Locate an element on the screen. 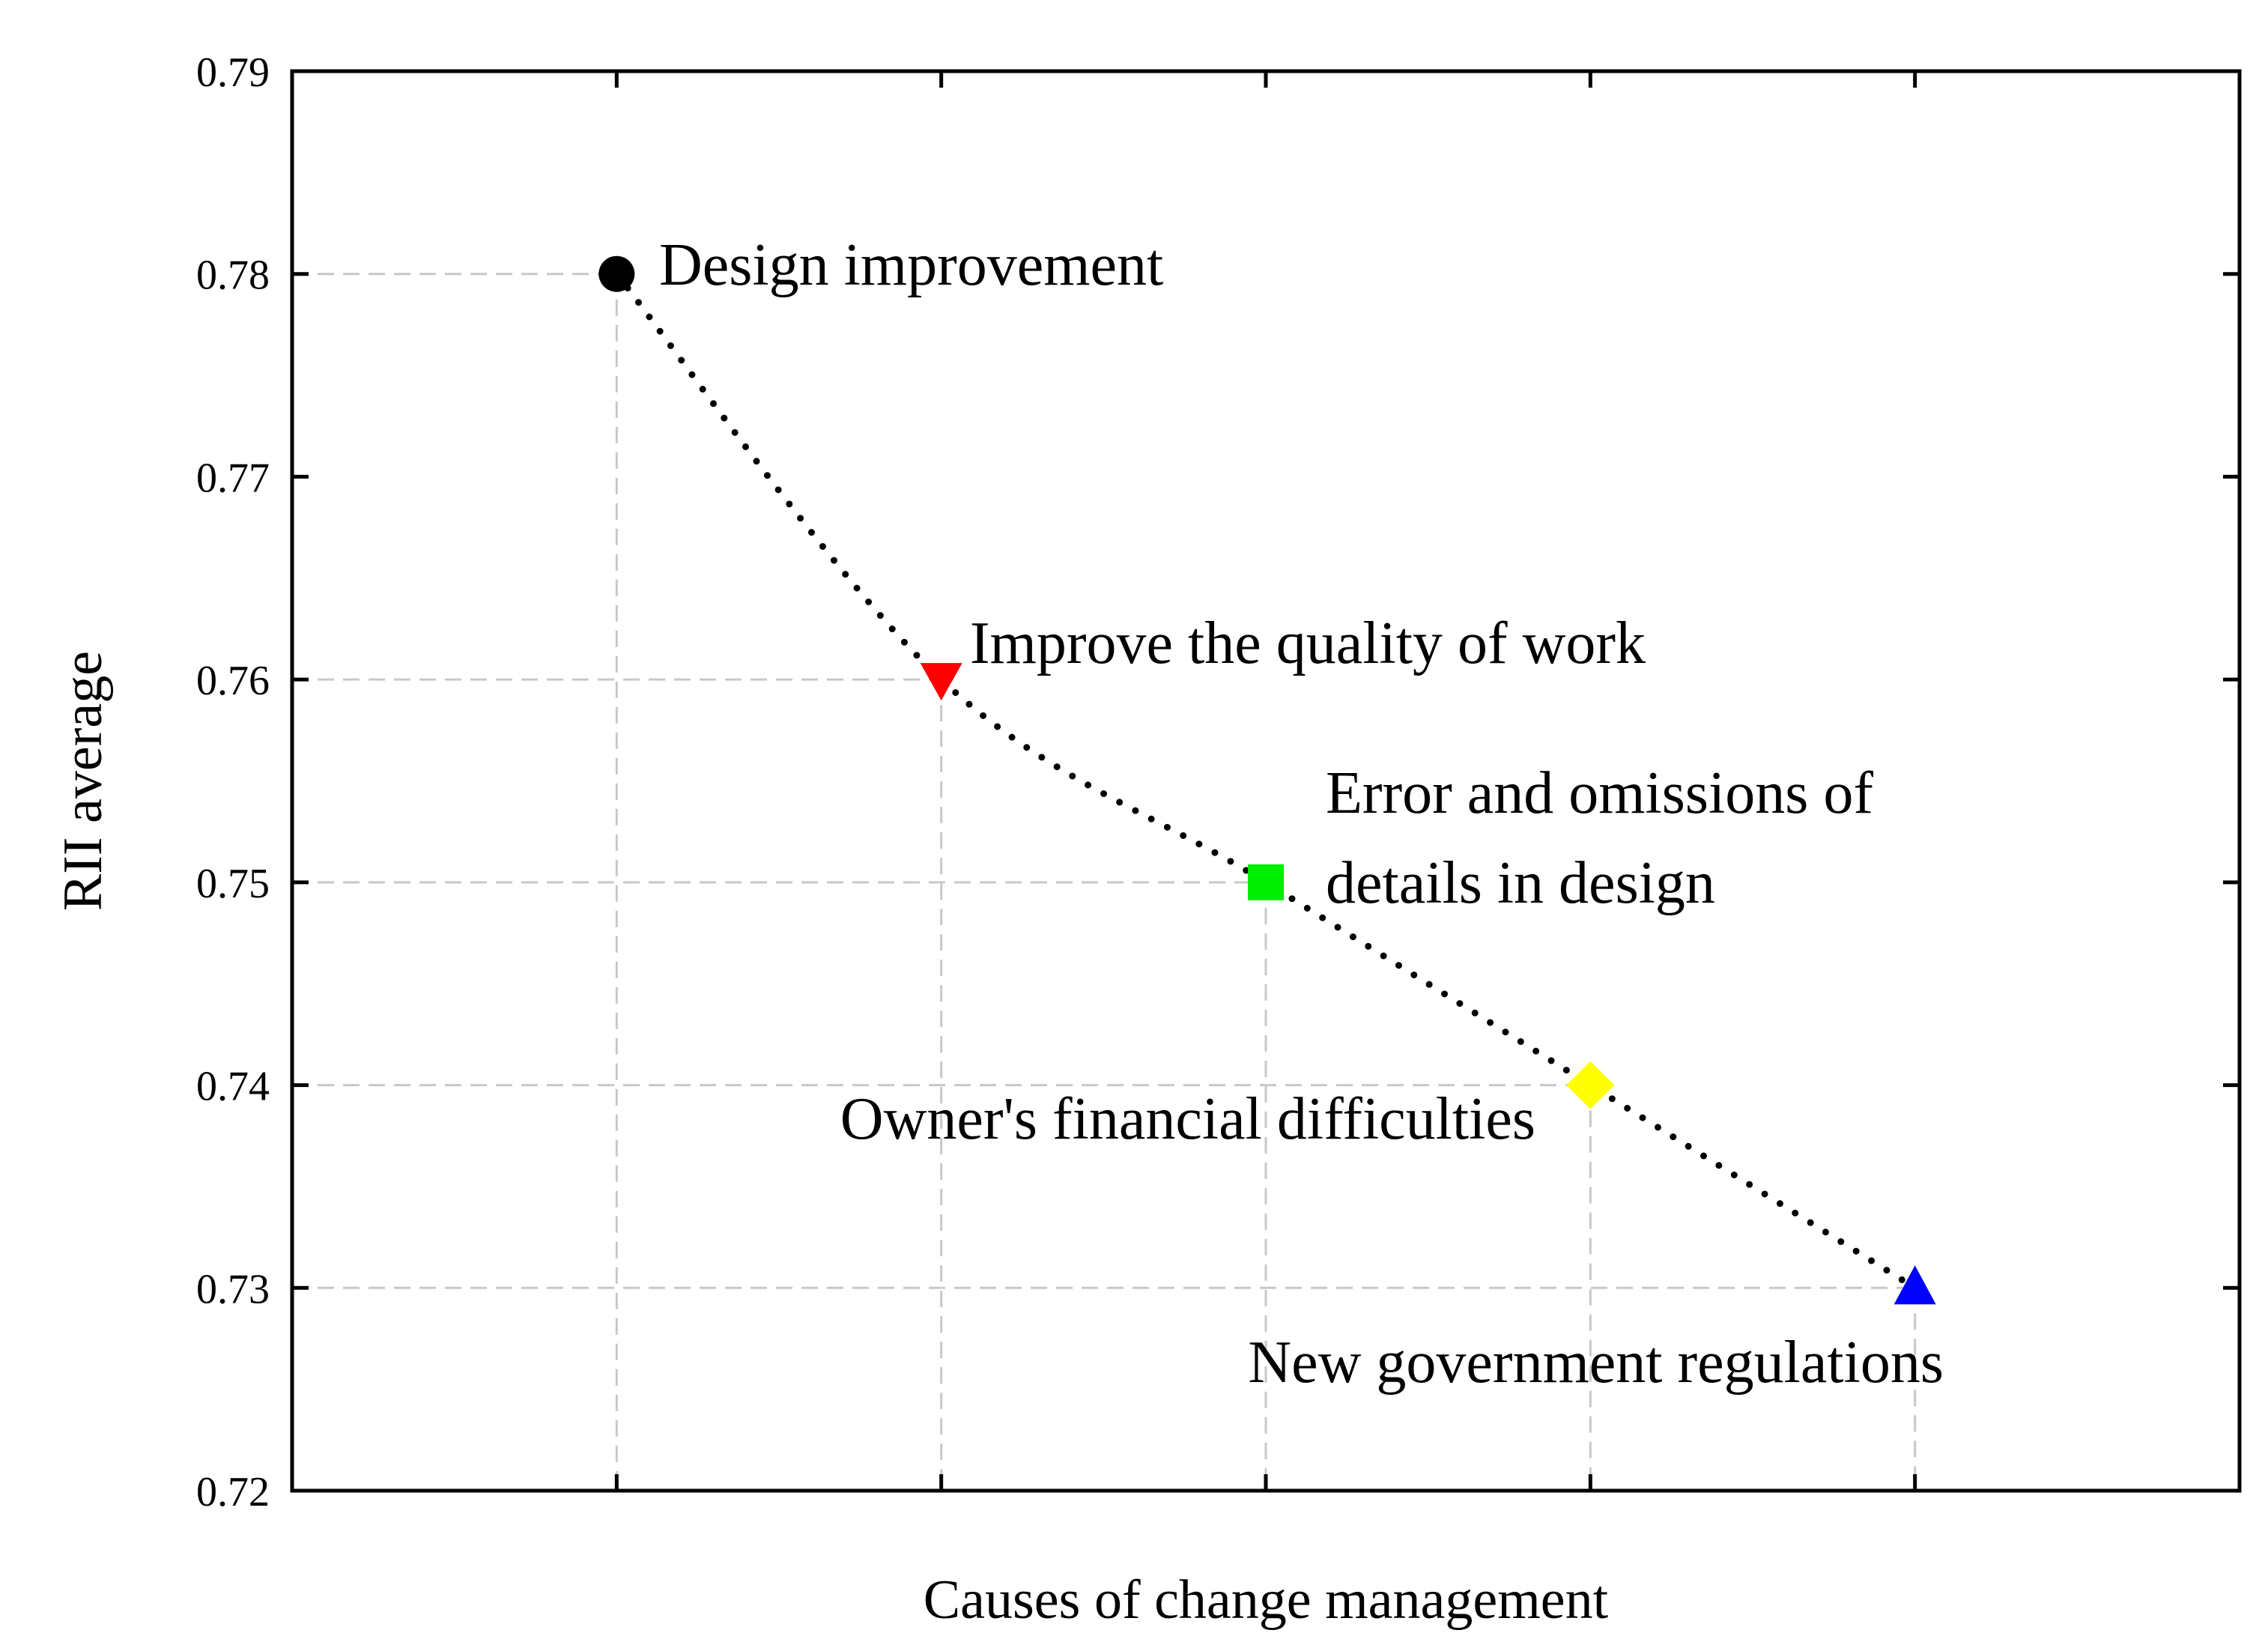  marker-square is located at coordinates (1266, 882).